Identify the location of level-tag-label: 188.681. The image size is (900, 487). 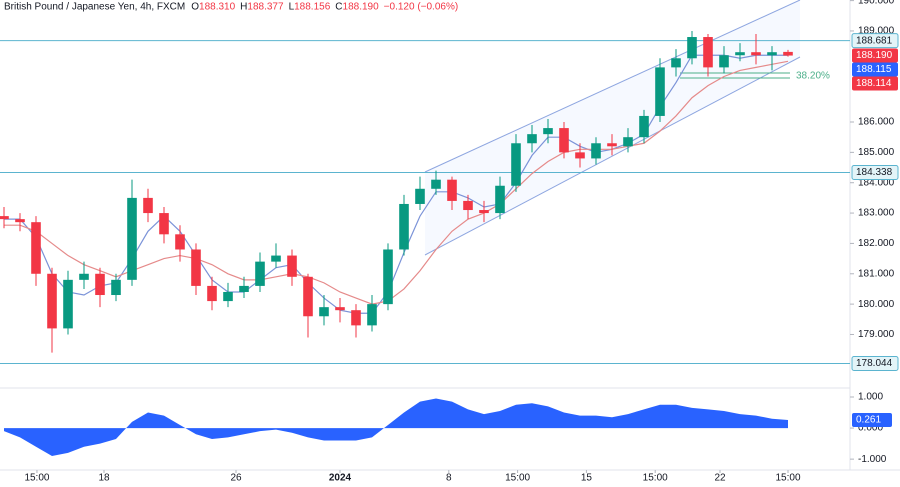
(874, 40).